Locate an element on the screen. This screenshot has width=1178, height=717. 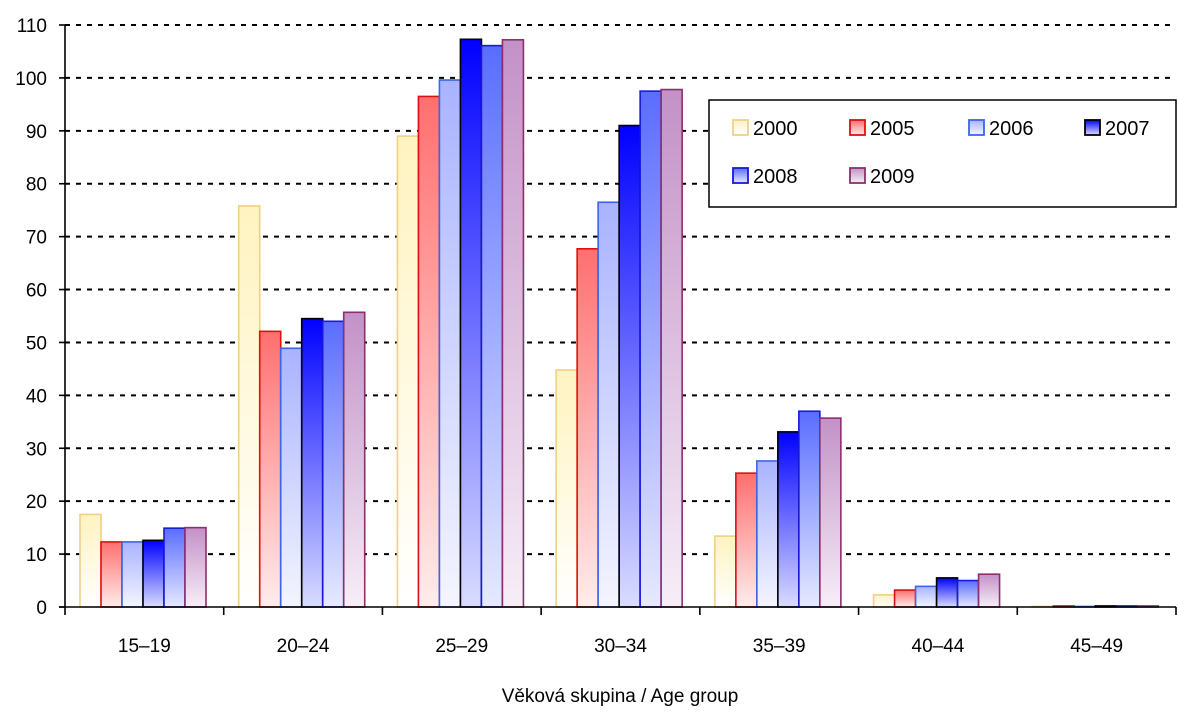
legend-label-2000: 2000 is located at coordinates (775, 129).